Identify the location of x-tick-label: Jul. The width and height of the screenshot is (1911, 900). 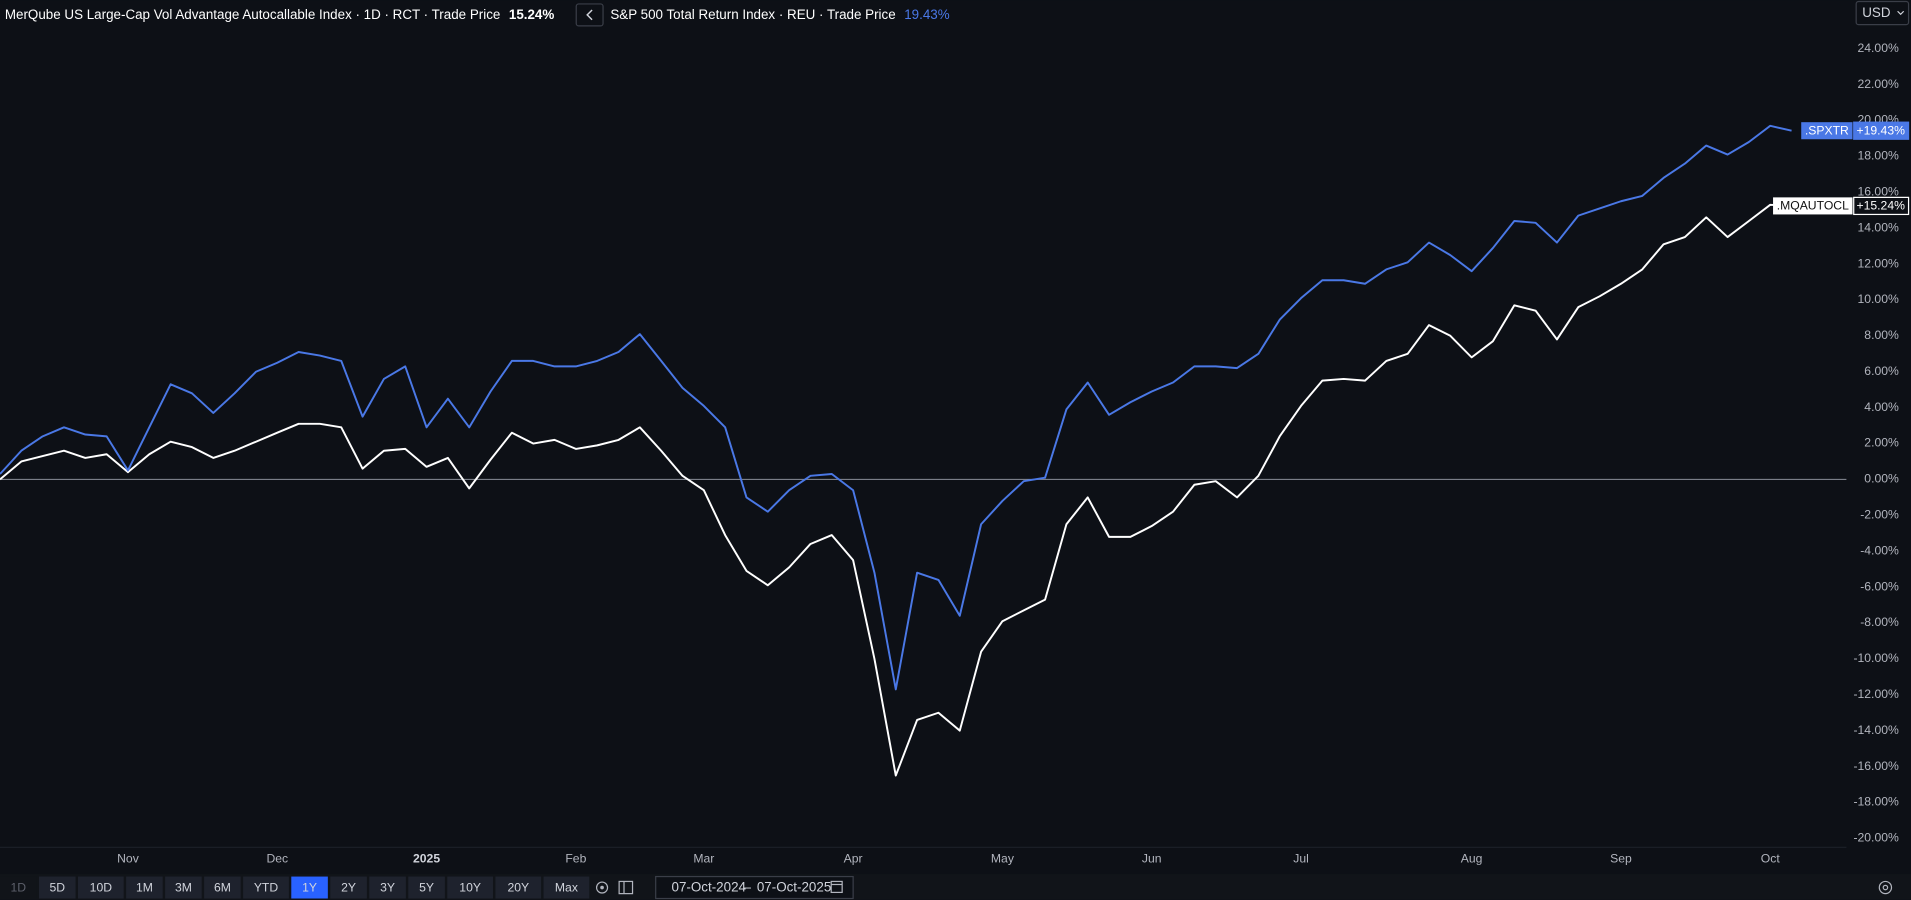
(1301, 859).